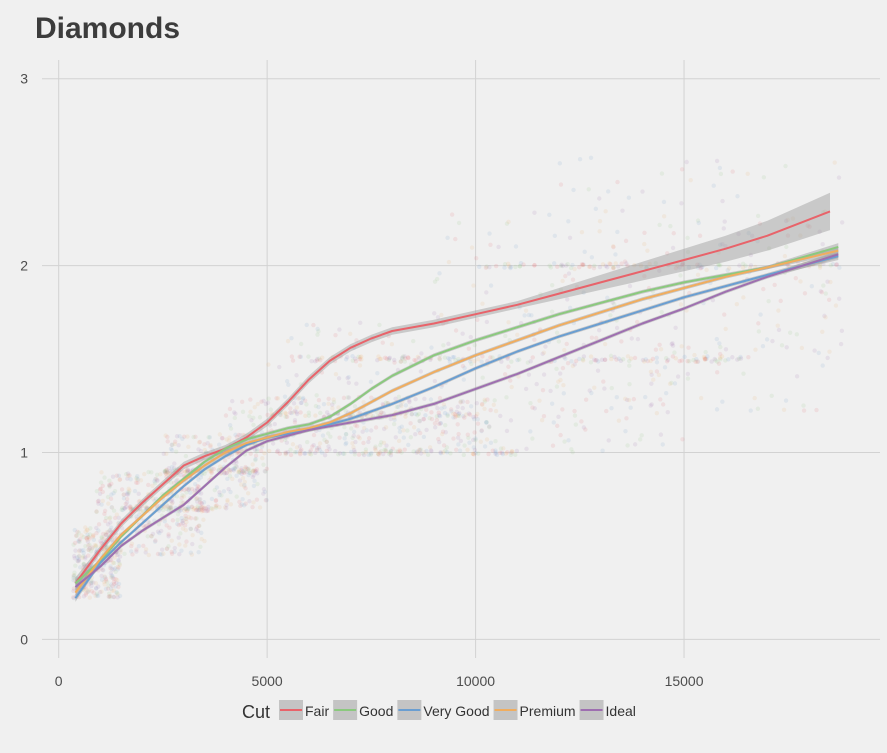  Describe the element at coordinates (607, 710) in the screenshot. I see `legend-item-ideal: Ideal` at that location.